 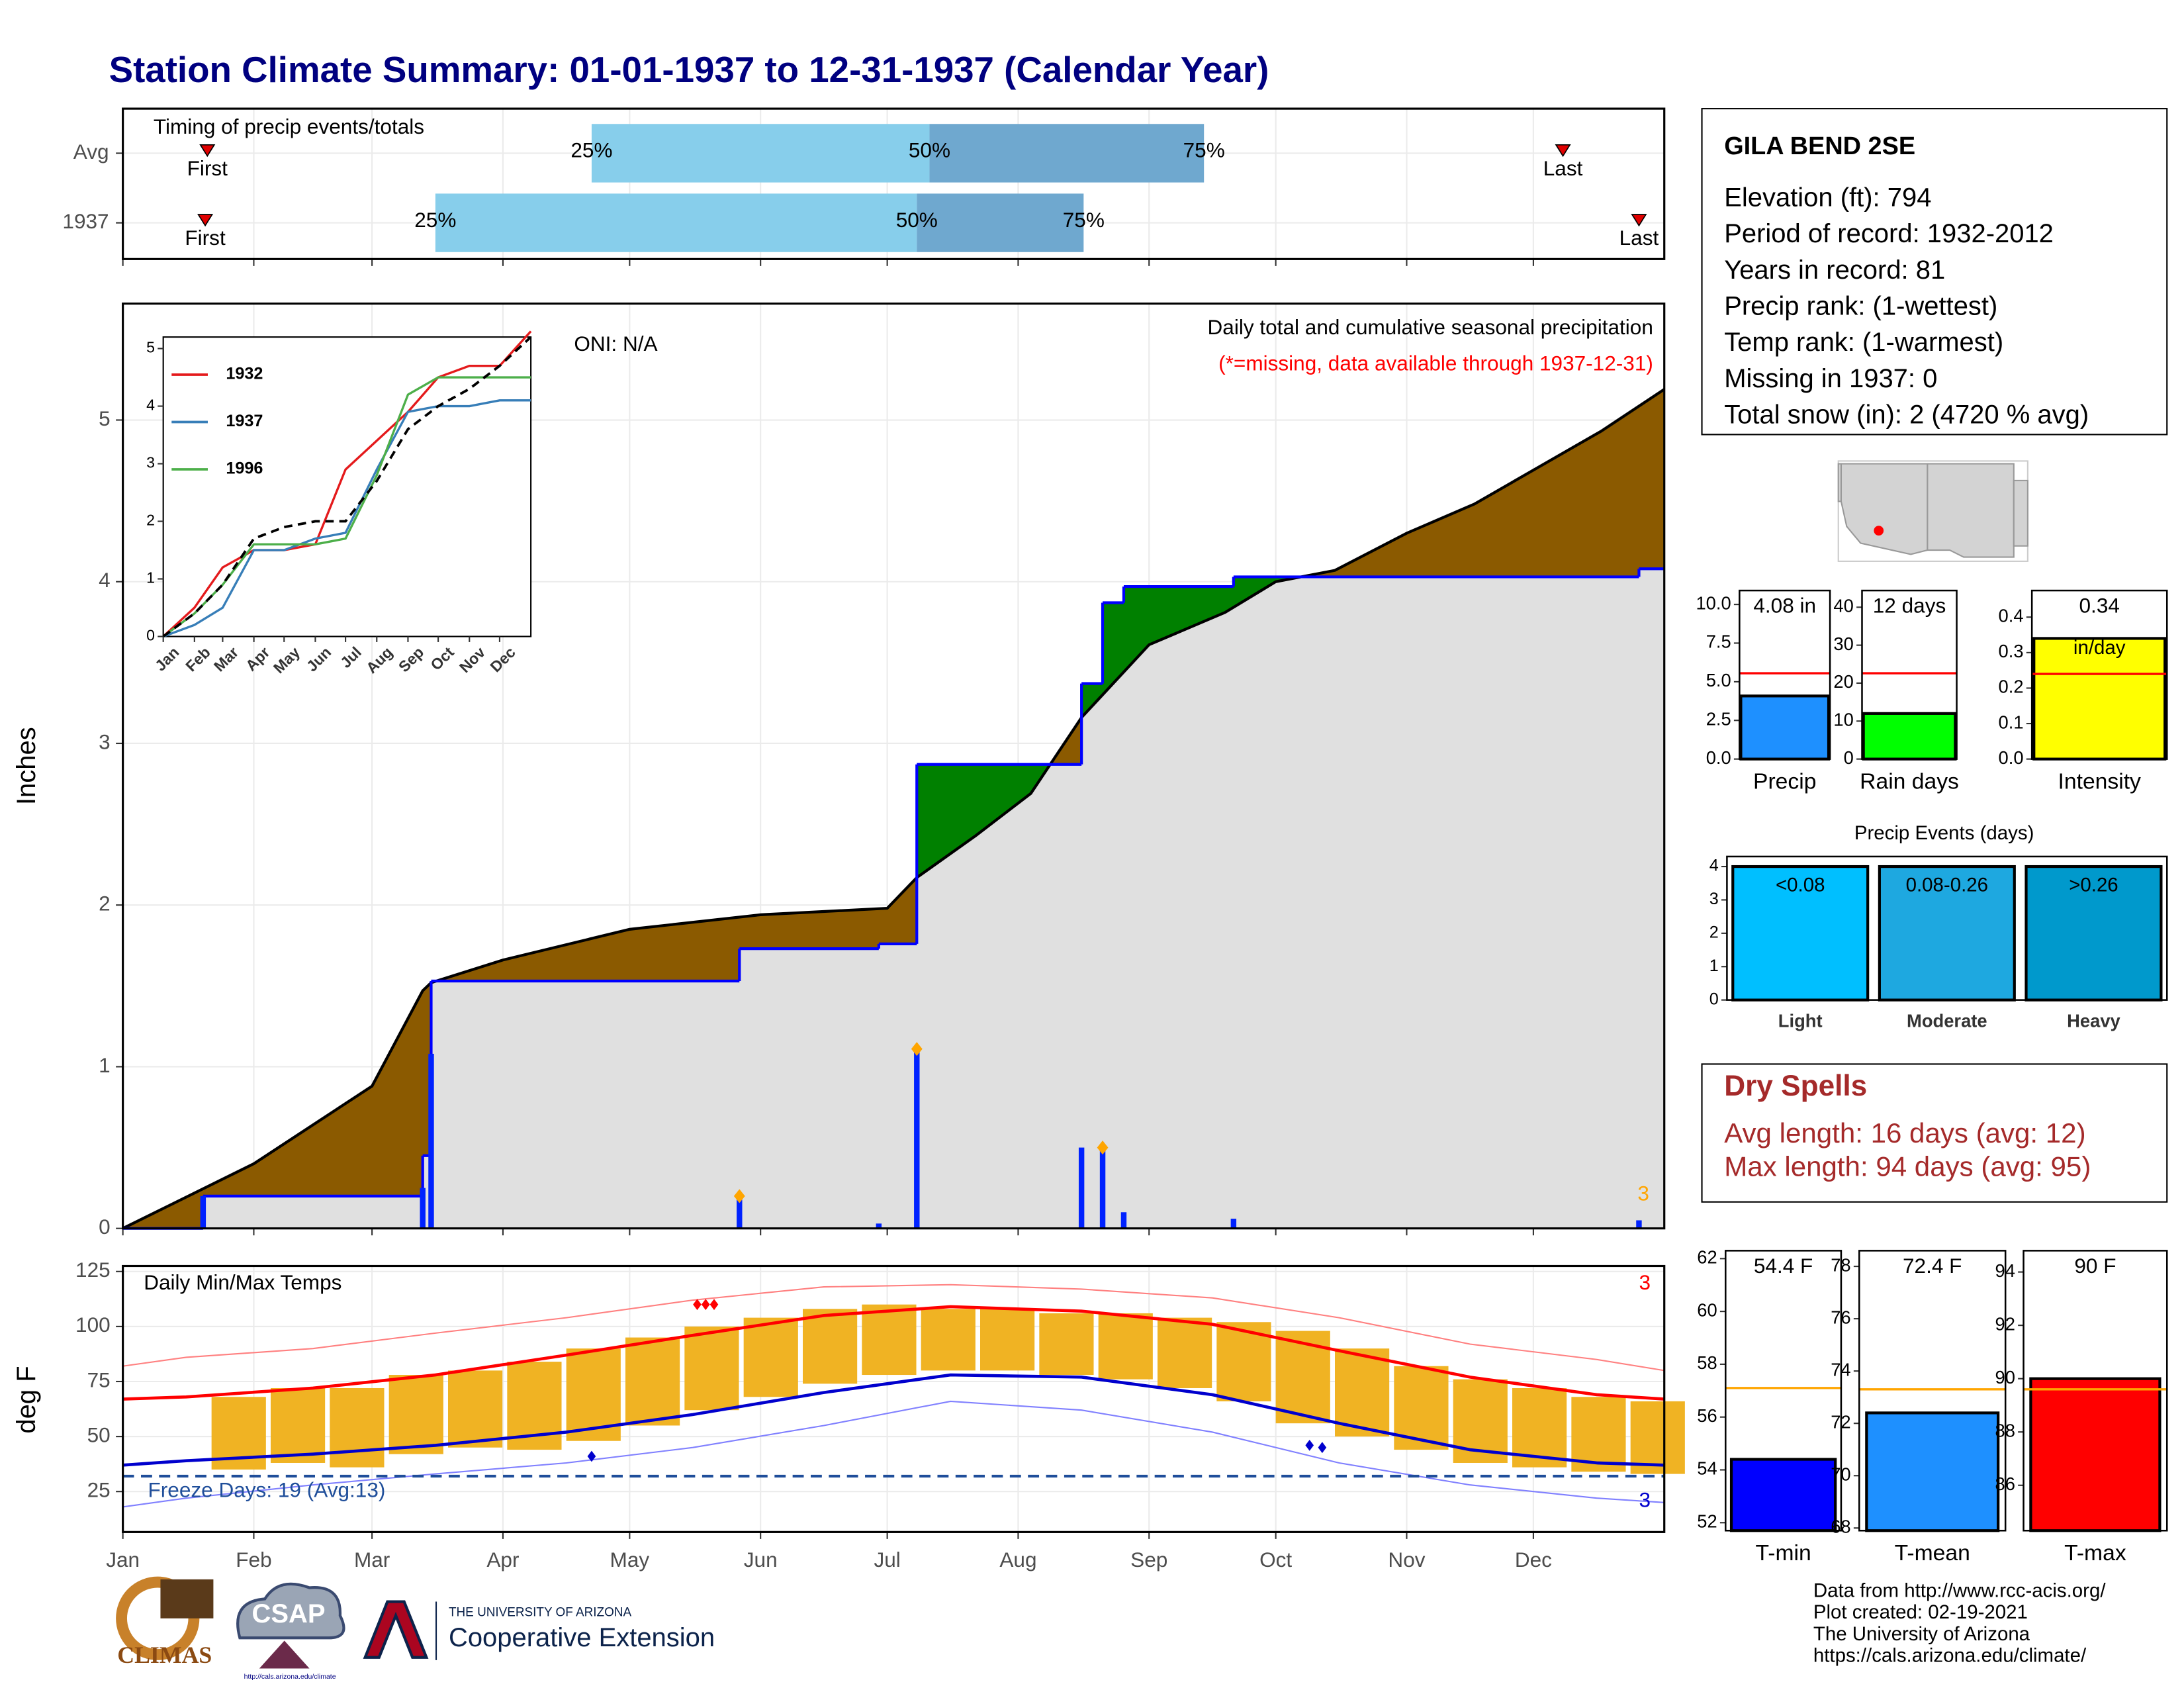 I want to click on y-tick-label: 0, so click(x=150, y=635).